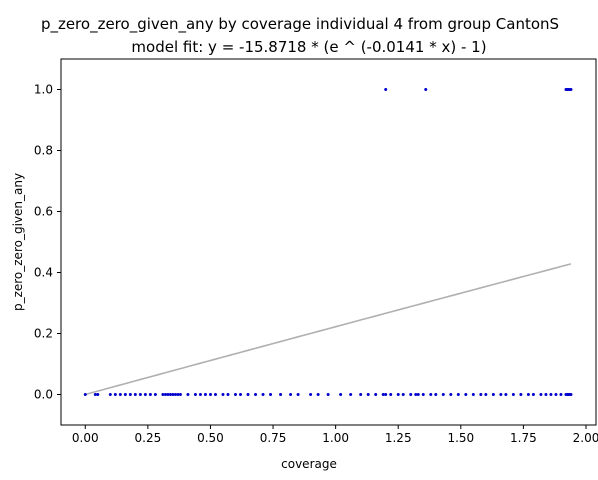 The image size is (598, 480). What do you see at coordinates (335, 438) in the screenshot?
I see `x-tick-label: 1.00` at bounding box center [335, 438].